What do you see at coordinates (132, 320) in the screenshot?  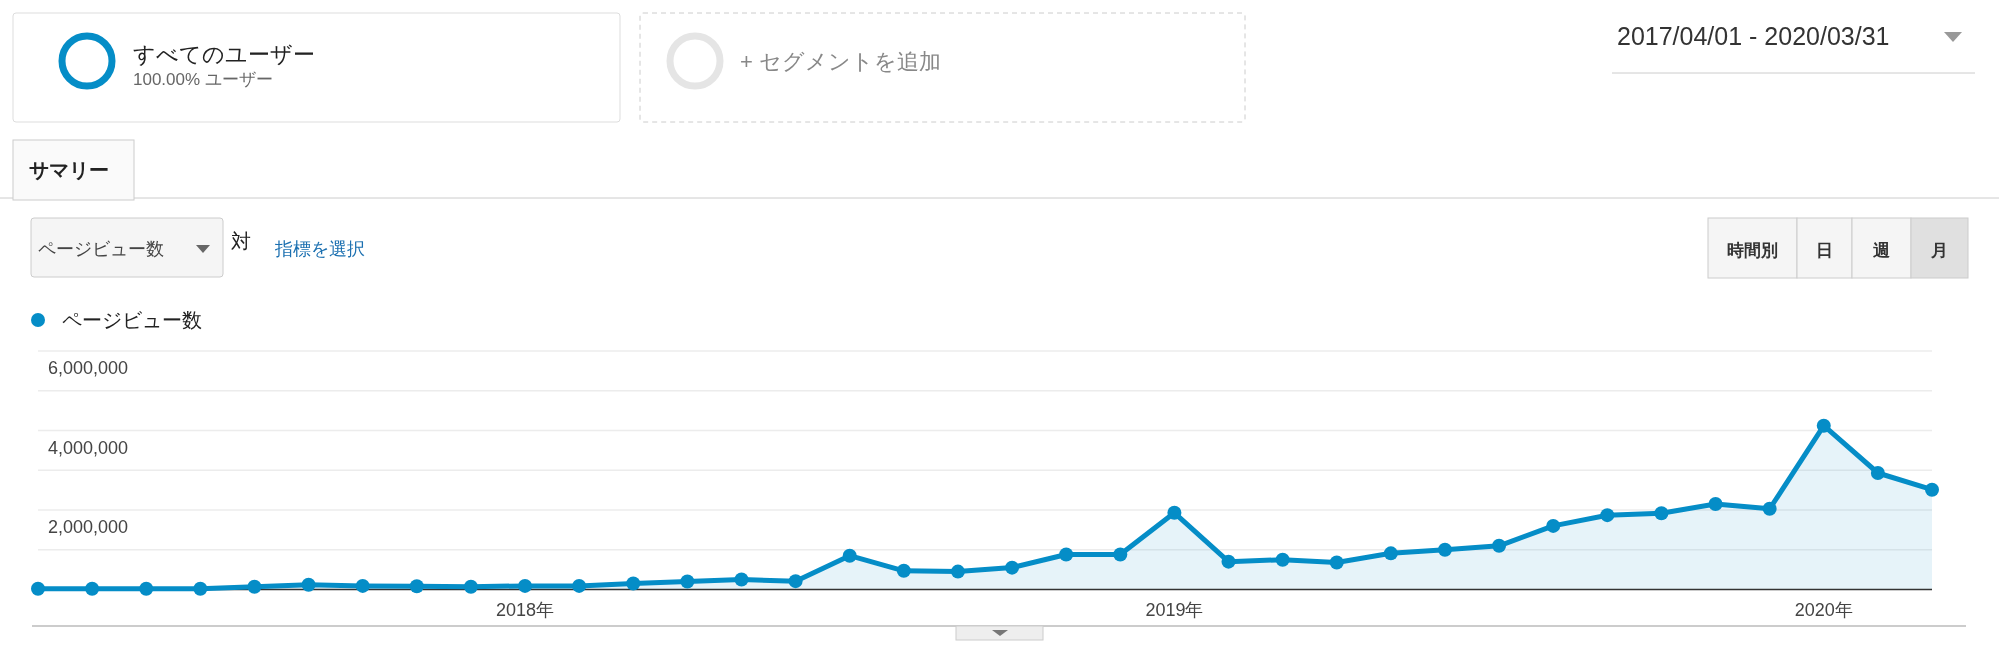 I see `legend-label: ページビュー数` at bounding box center [132, 320].